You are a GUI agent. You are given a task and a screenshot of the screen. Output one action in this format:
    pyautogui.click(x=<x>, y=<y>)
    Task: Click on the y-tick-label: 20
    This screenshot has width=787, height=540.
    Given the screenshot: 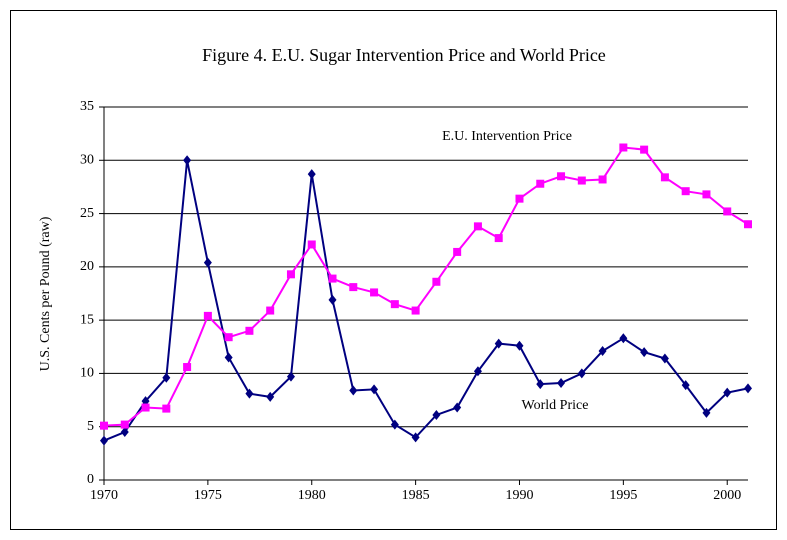 What is the action you would take?
    pyautogui.click(x=87, y=266)
    